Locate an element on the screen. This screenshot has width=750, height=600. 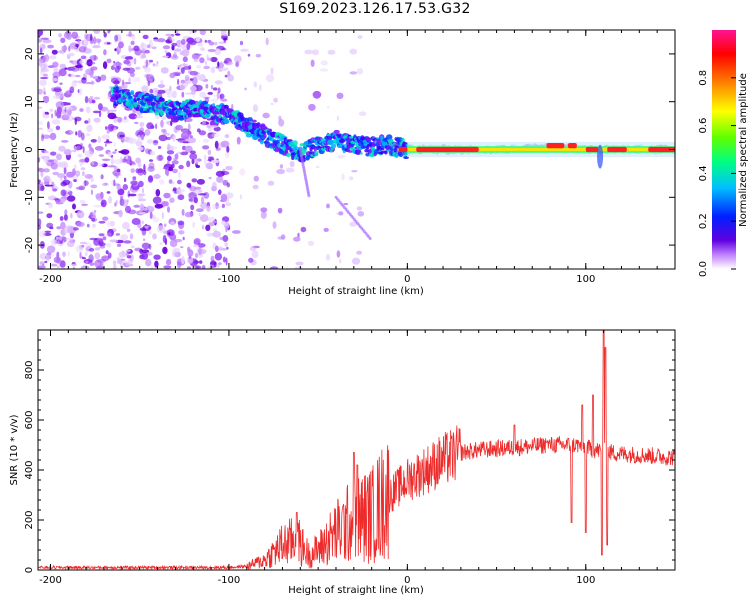
x-tick-label: 100 is located at coordinates (585, 580).